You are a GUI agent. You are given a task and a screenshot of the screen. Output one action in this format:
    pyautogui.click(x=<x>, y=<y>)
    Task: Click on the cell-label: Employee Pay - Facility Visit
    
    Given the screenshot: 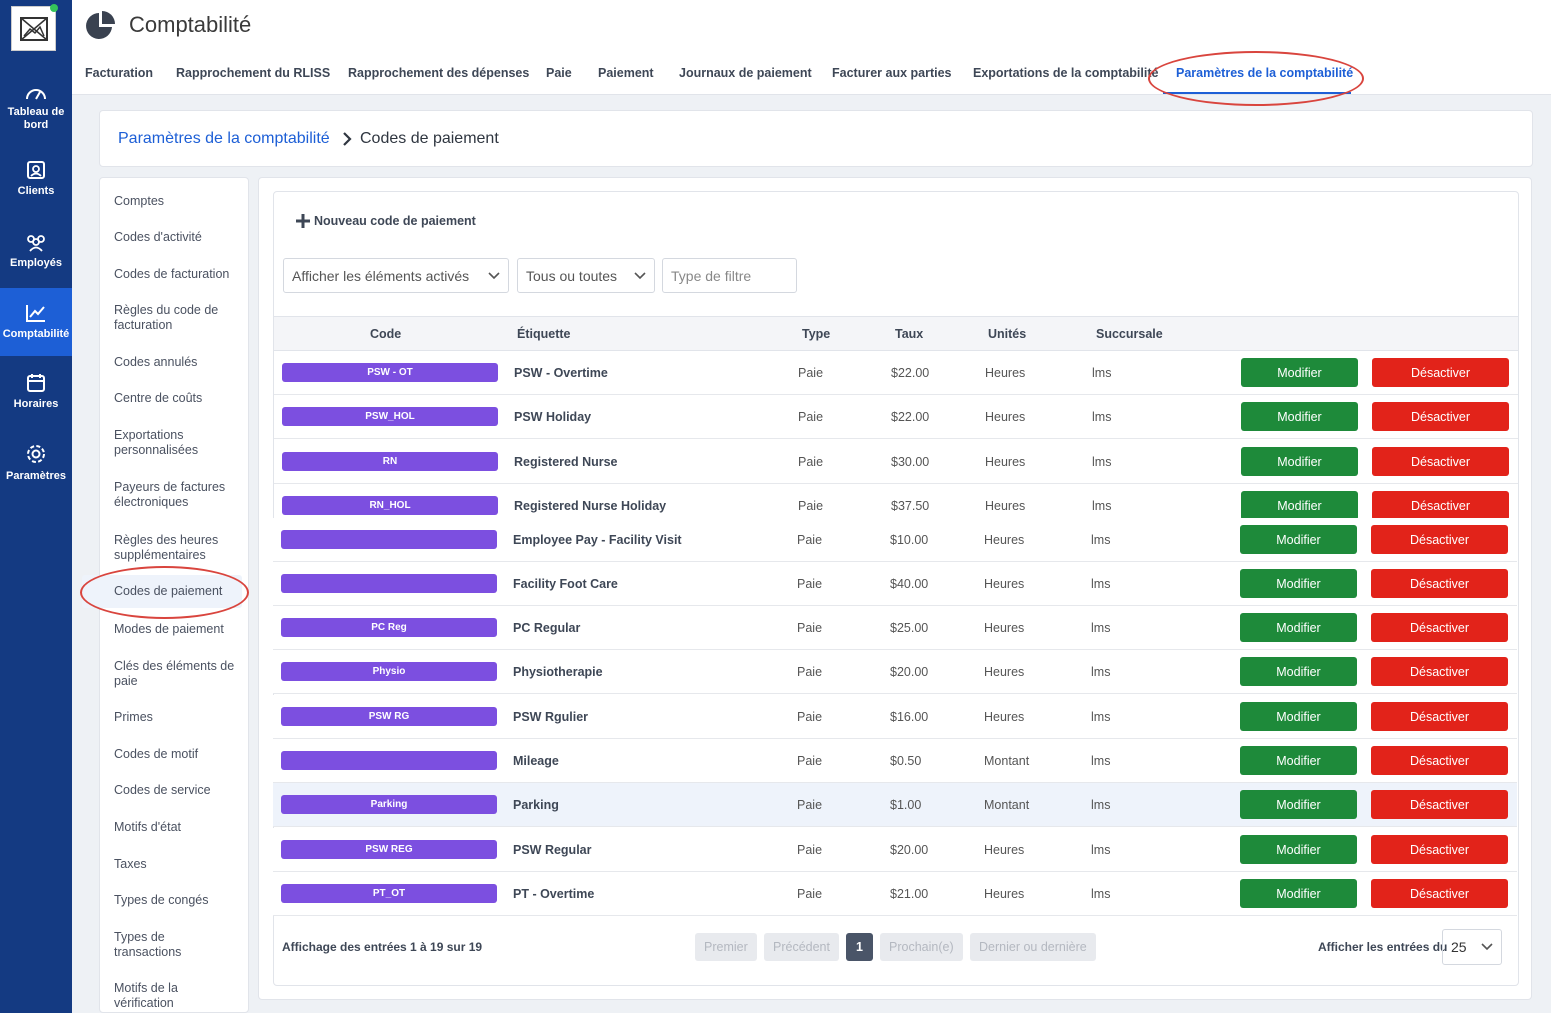 What is the action you would take?
    pyautogui.click(x=597, y=540)
    